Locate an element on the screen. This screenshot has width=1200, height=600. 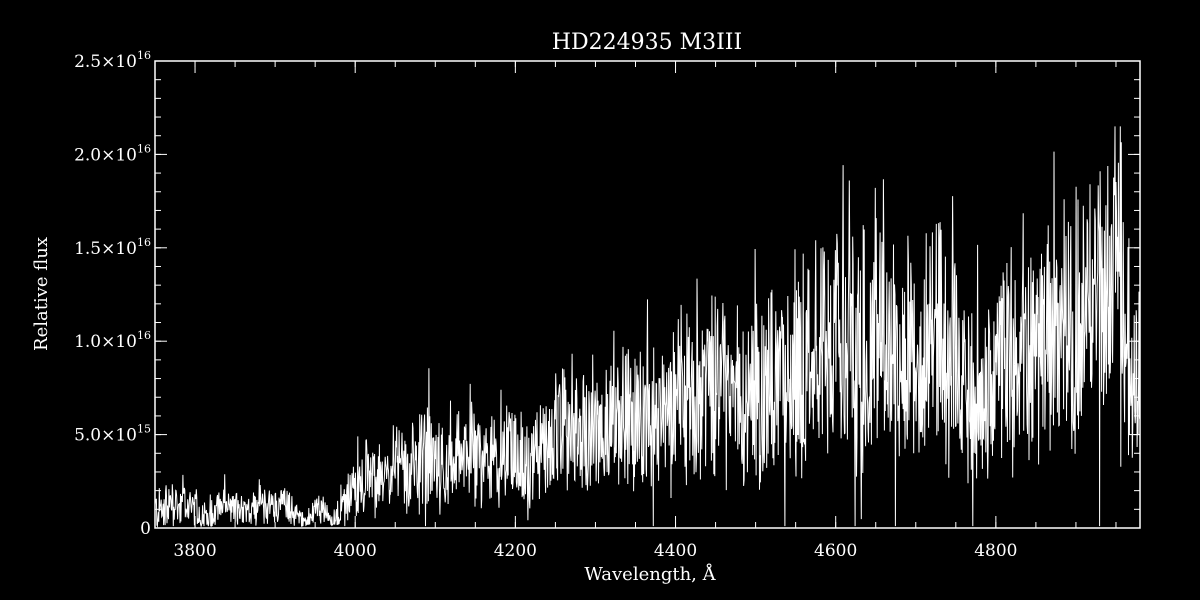
x-tick-label: 4800 is located at coordinates (995, 551).